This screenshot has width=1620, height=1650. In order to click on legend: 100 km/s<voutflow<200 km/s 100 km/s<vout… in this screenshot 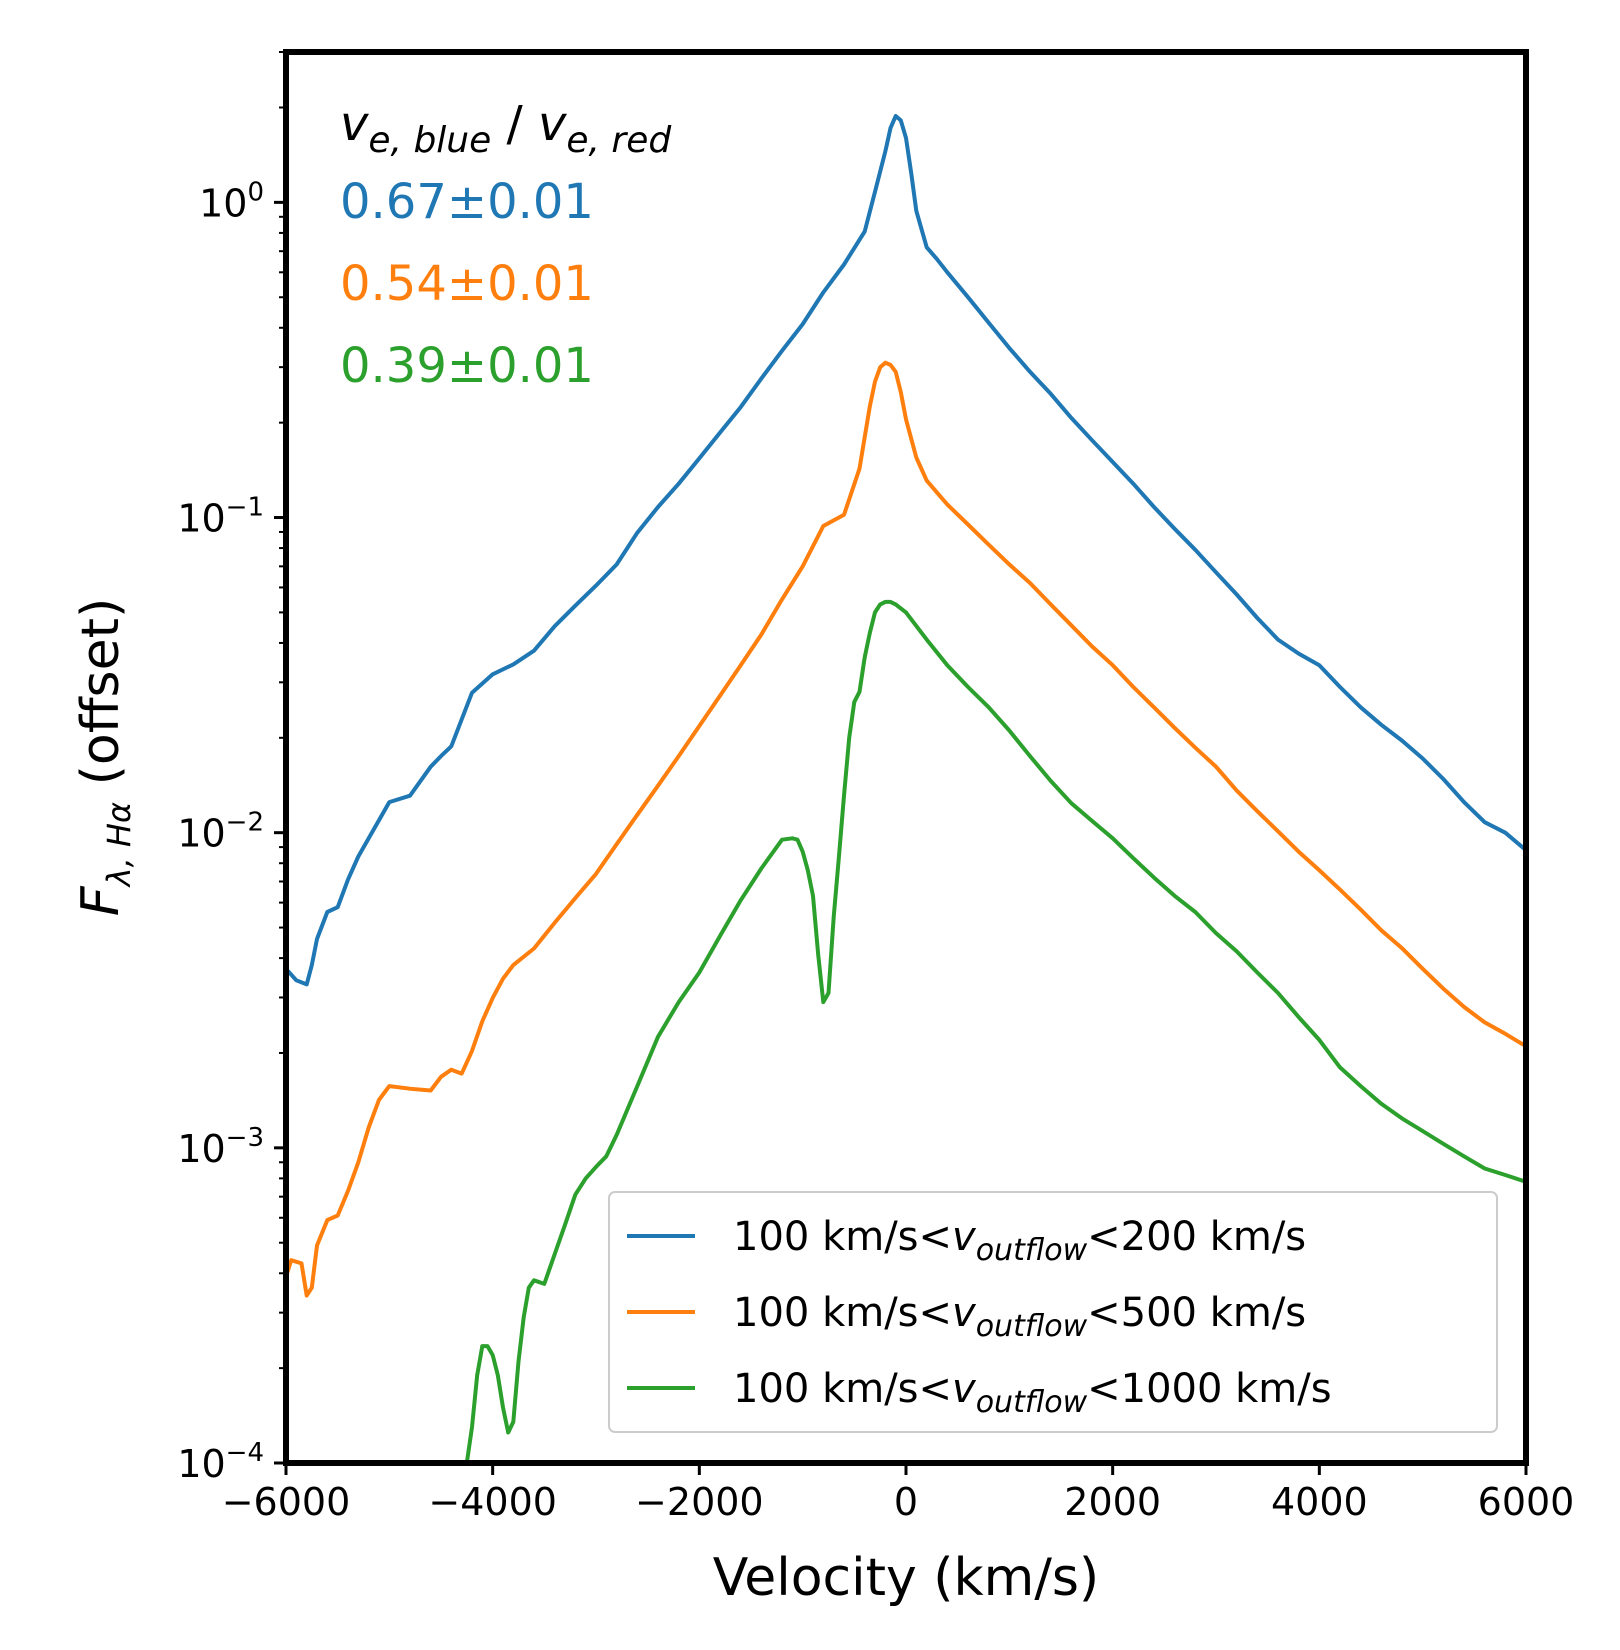, I will do `click(1053, 1312)`.